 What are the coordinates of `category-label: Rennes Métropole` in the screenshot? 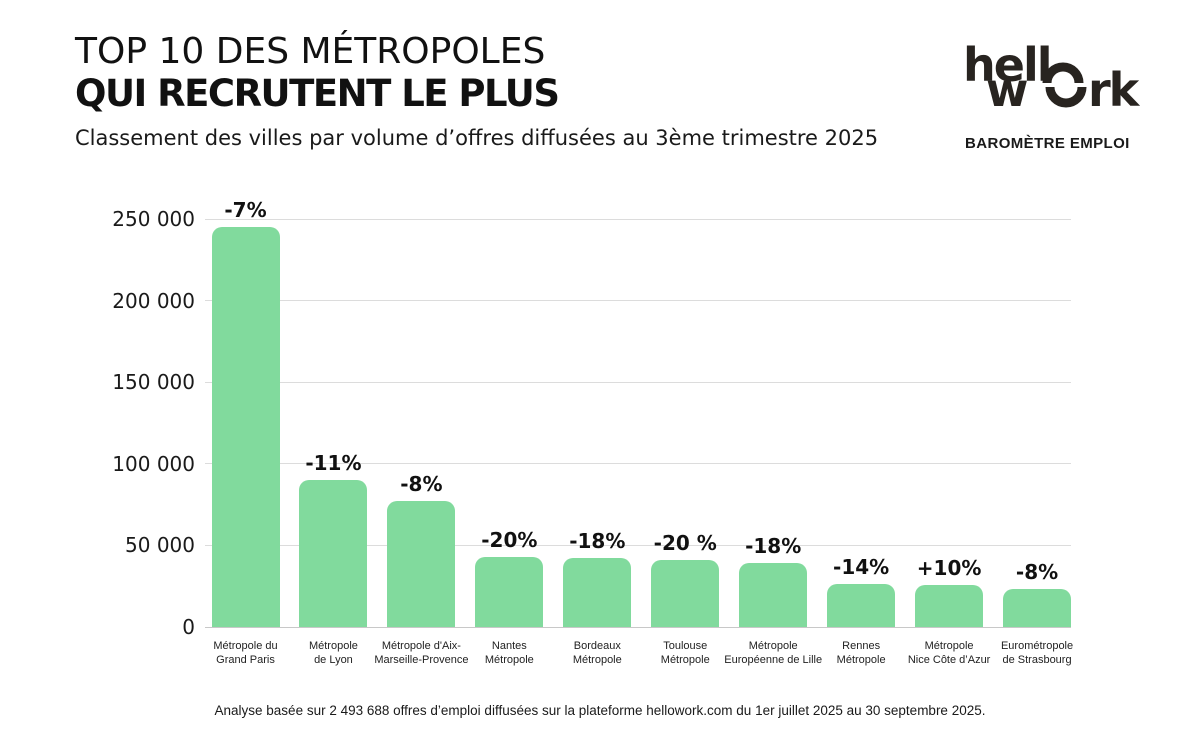 It's located at (861, 653).